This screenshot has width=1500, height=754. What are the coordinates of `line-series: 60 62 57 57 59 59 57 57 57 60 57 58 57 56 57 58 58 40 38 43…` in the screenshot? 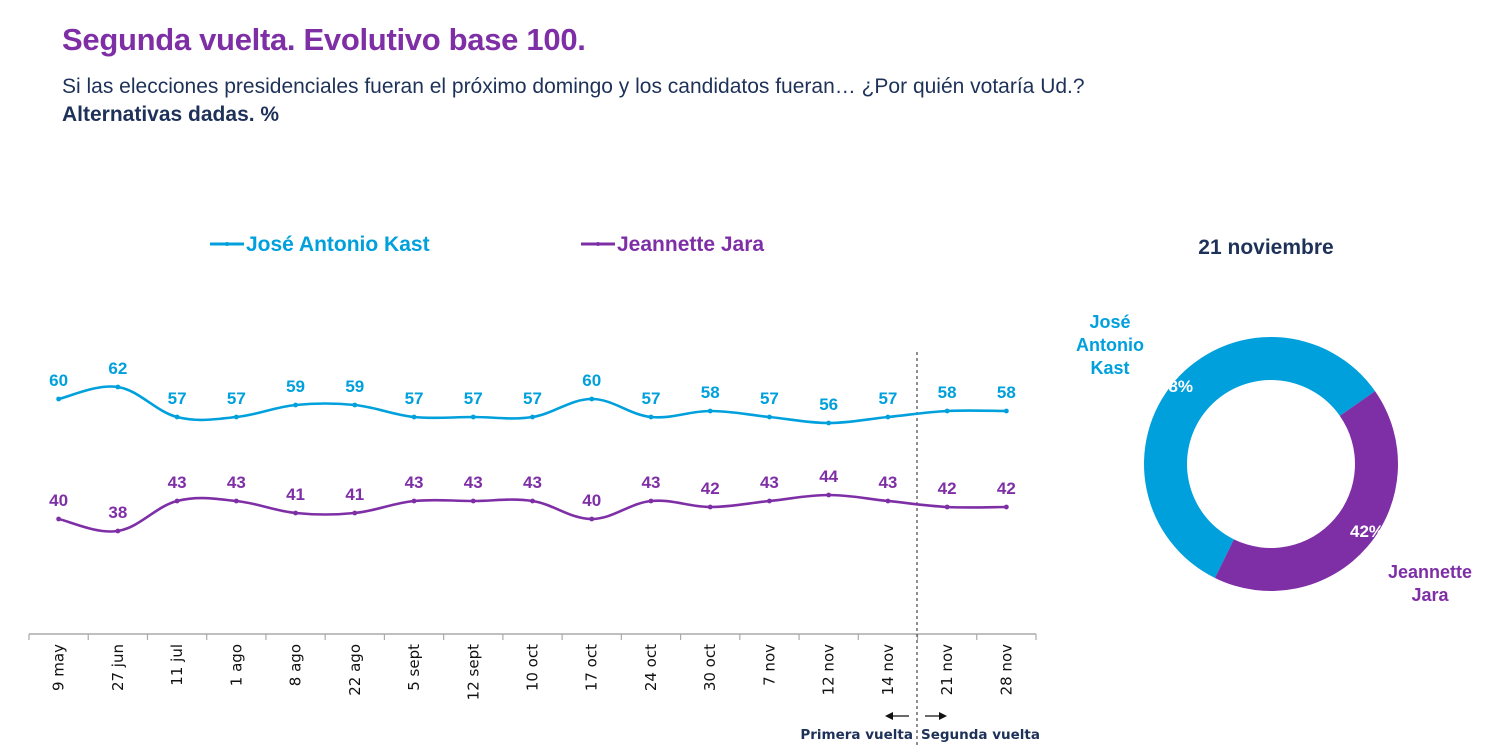 It's located at (532, 446).